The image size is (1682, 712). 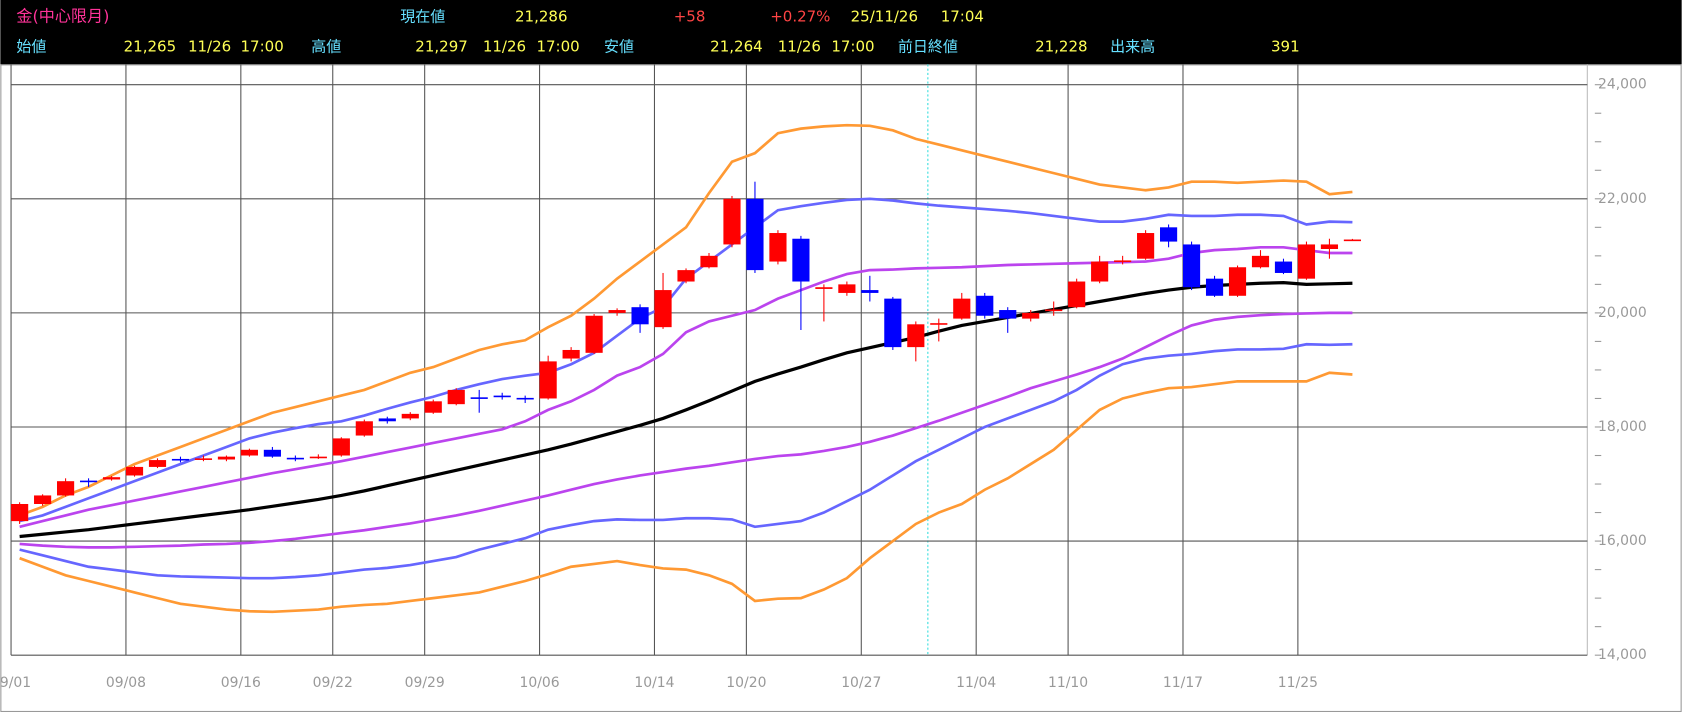 I want to click on y-tick-label: 14,000, so click(x=1622, y=655).